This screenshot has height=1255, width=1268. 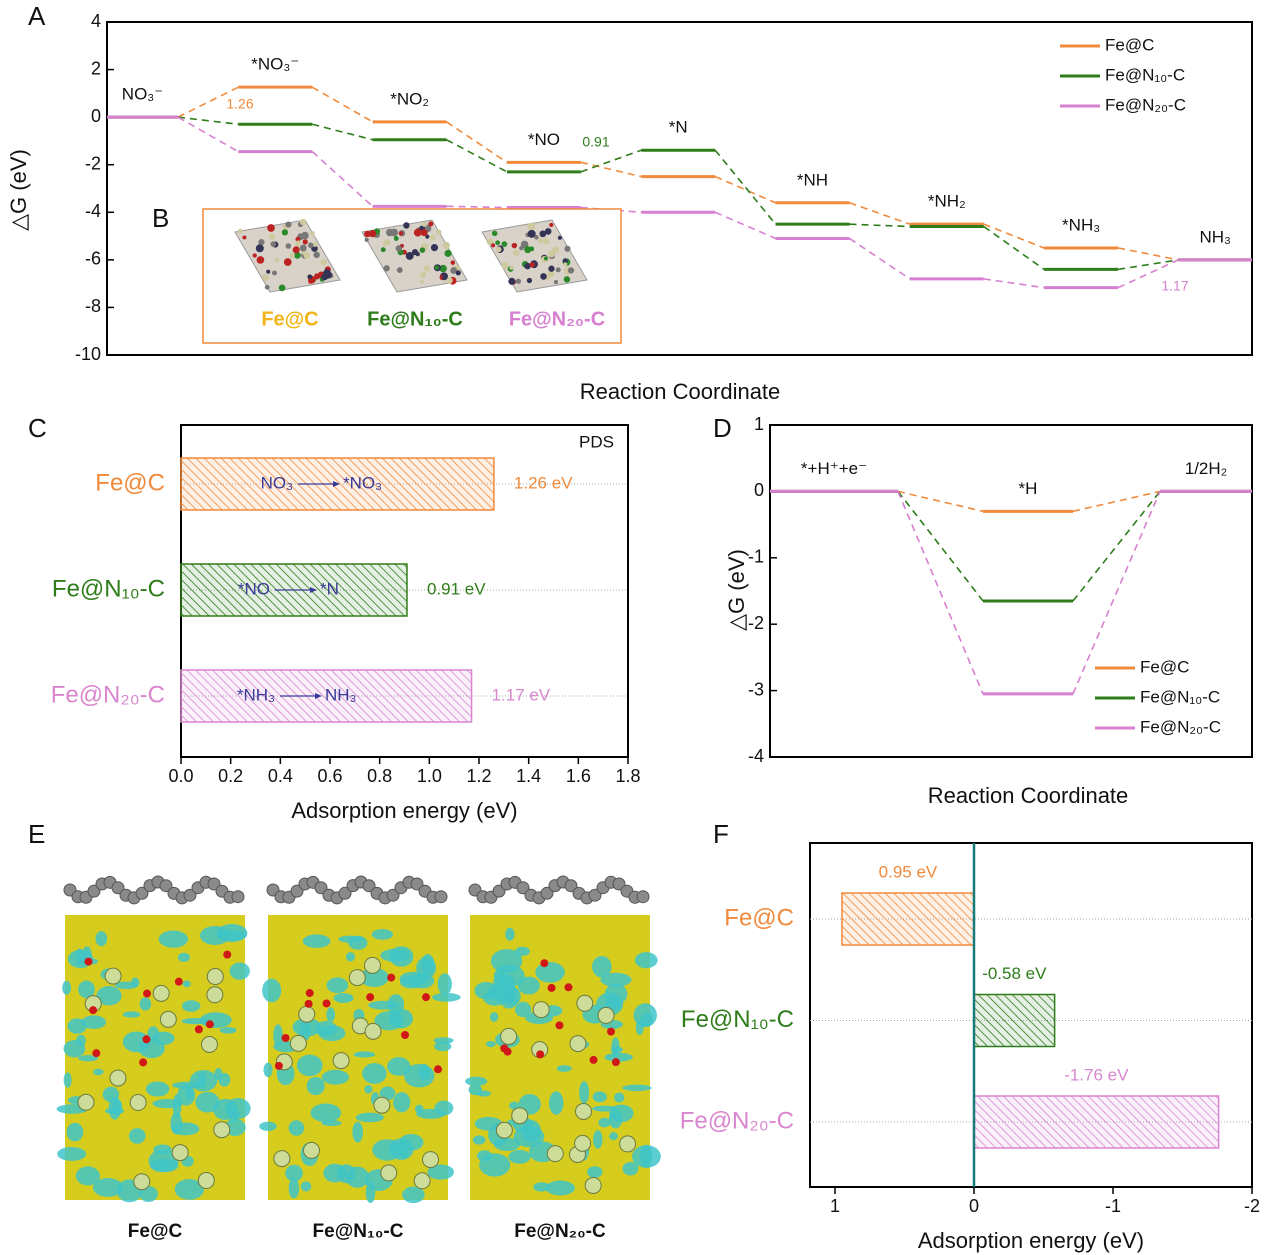 I want to click on panel-label: F, so click(x=721, y=834).